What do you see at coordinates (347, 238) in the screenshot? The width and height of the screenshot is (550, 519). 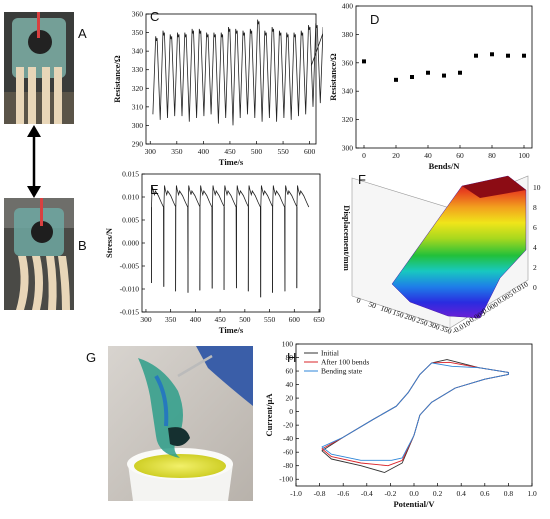 I see `z-axis-title: Displacement/mm` at bounding box center [347, 238].